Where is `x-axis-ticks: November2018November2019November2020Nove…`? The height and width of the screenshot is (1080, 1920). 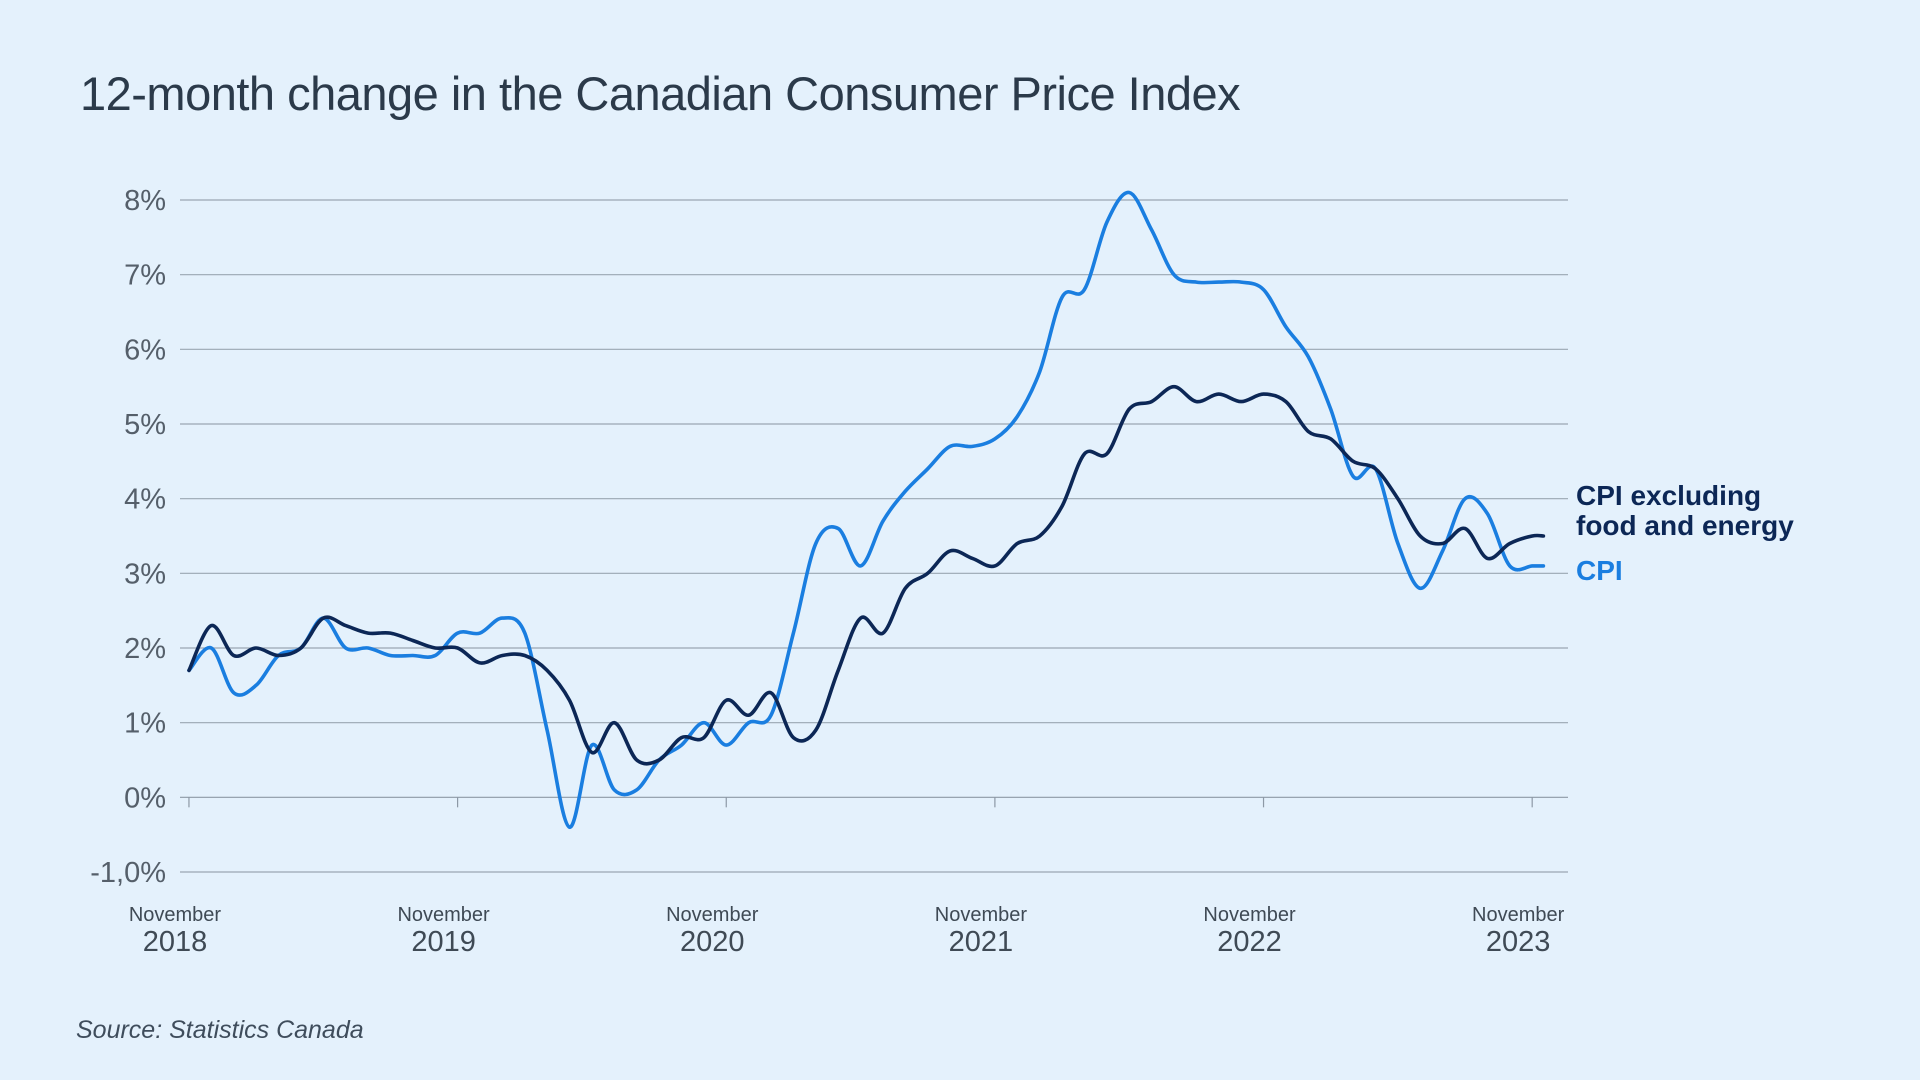 x-axis-ticks: November2018November2019November2020Nove… is located at coordinates (847, 877).